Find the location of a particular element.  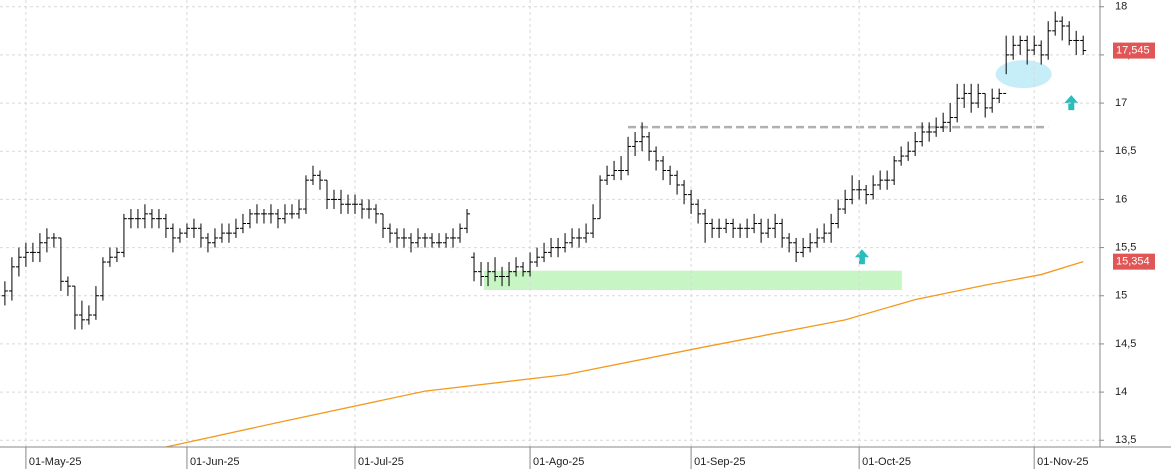

support-zone is located at coordinates (692, 280).